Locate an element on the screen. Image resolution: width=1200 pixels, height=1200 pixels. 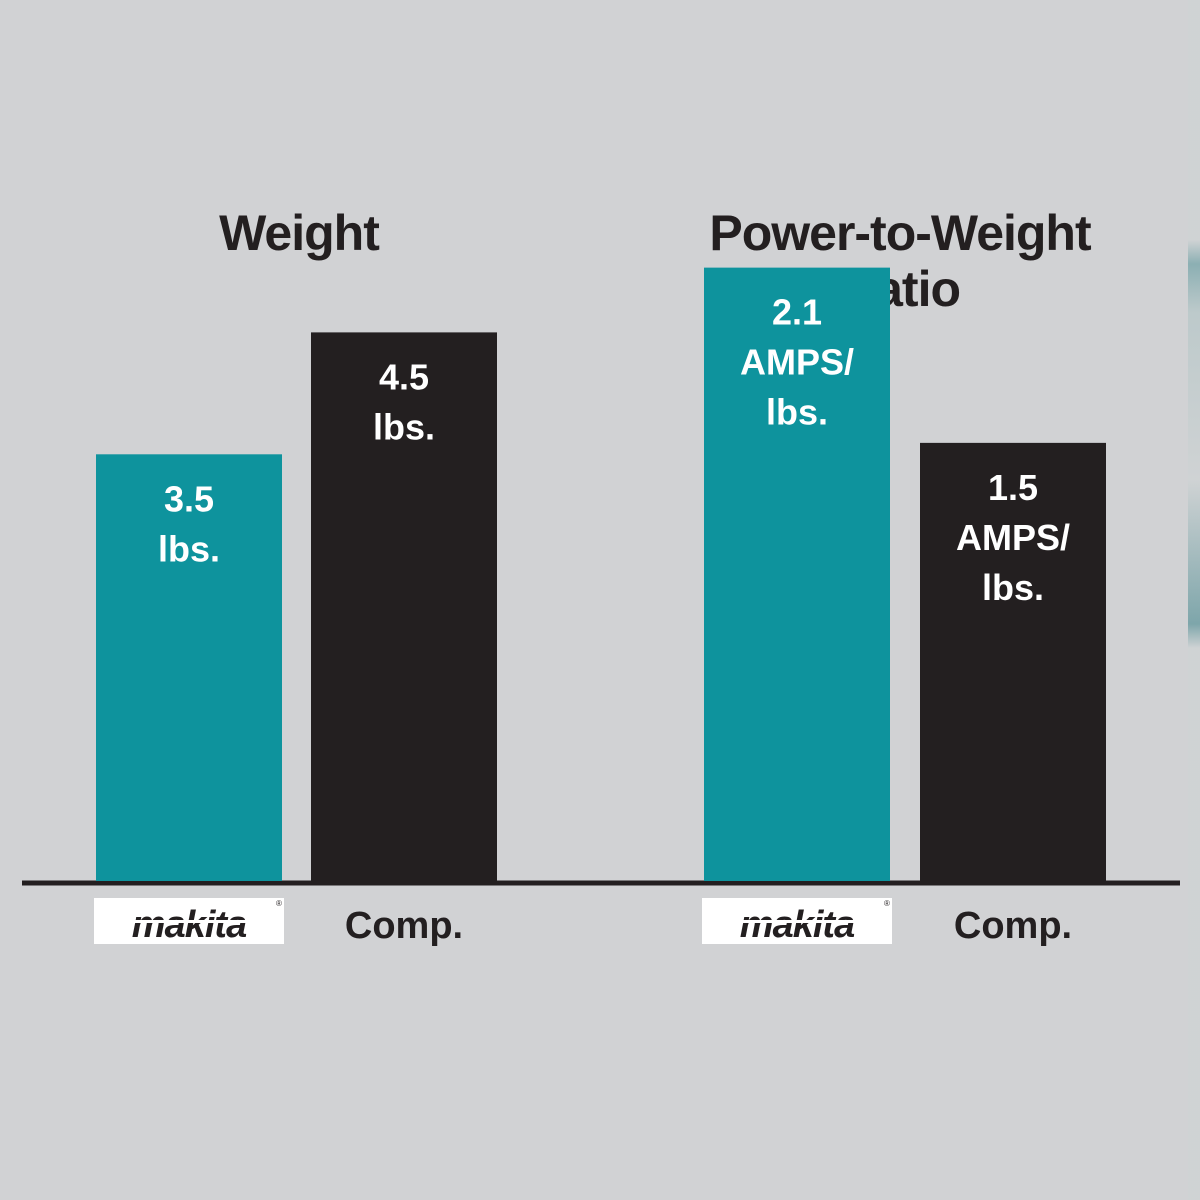
weight-makita-bar is located at coordinates (189, 667).